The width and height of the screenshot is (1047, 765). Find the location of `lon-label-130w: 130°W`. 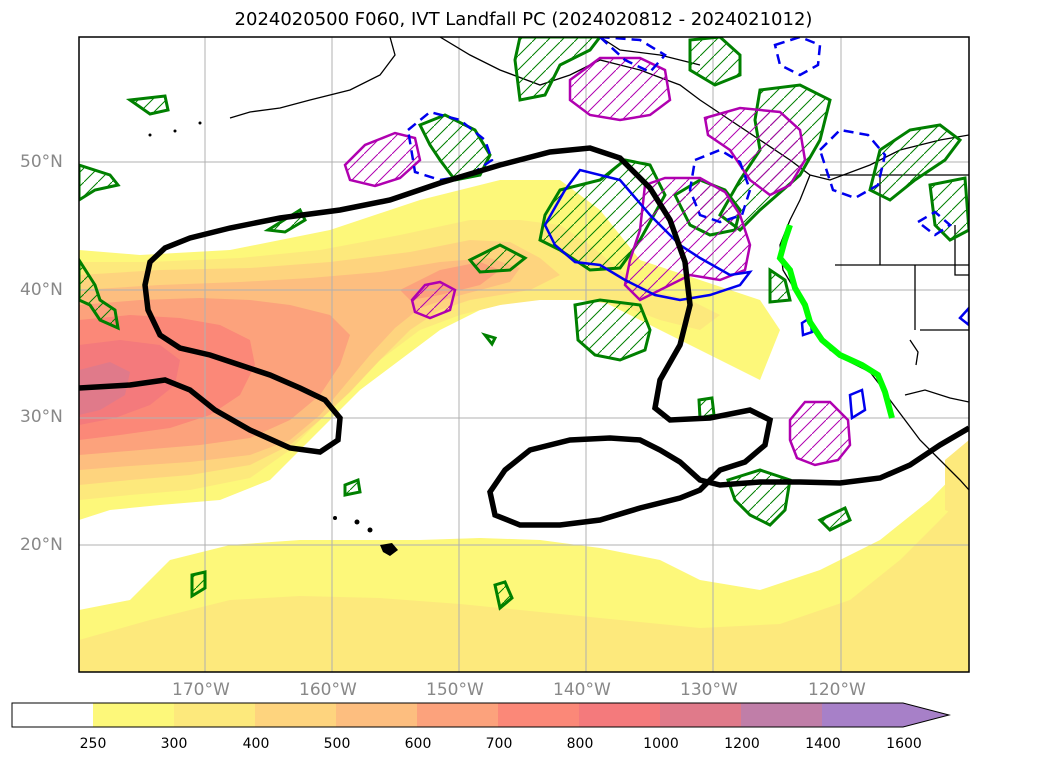

lon-label-130w: 130°W is located at coordinates (709, 690).